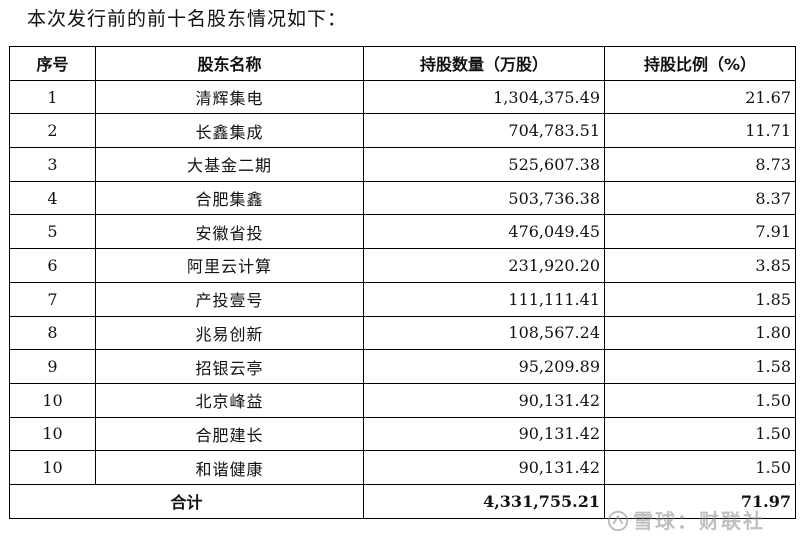 Image resolution: width=800 pixels, height=547 pixels. What do you see at coordinates (229, 131) in the screenshot?
I see `row-name: 长鑫集成` at bounding box center [229, 131].